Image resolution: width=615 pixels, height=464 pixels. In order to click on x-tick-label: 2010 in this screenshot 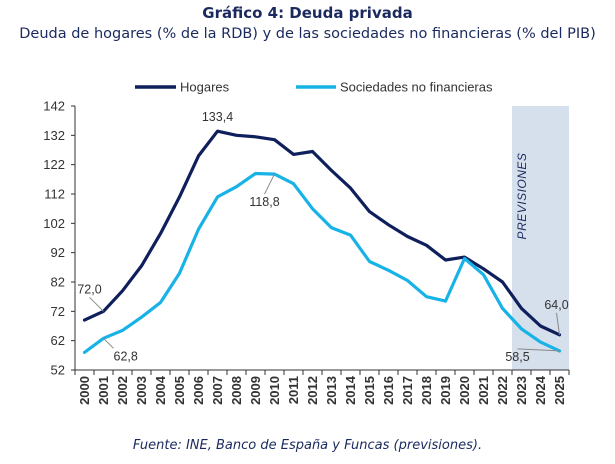, I will do `click(274, 390)`.